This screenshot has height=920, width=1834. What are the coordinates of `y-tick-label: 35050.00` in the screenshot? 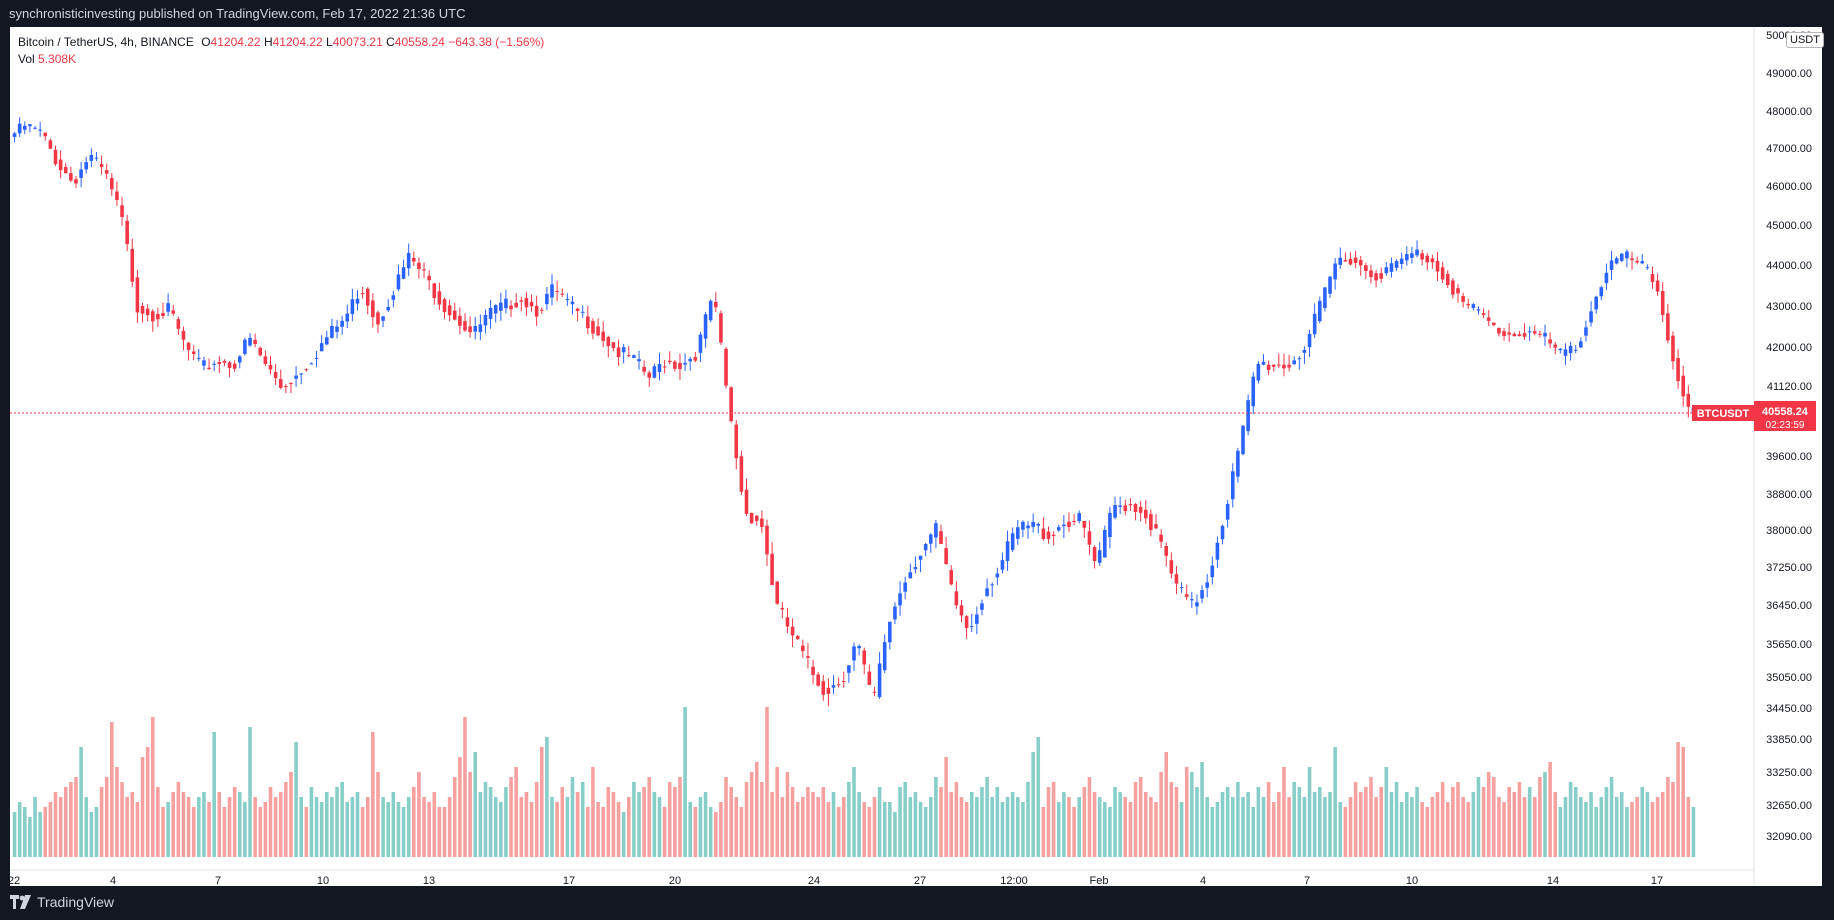 It's located at (1789, 678).